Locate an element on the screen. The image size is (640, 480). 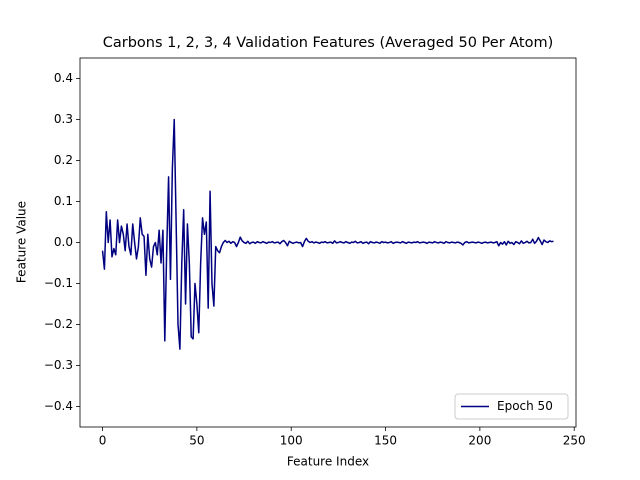
y-tick-label: 0.0 is located at coordinates (63, 242).